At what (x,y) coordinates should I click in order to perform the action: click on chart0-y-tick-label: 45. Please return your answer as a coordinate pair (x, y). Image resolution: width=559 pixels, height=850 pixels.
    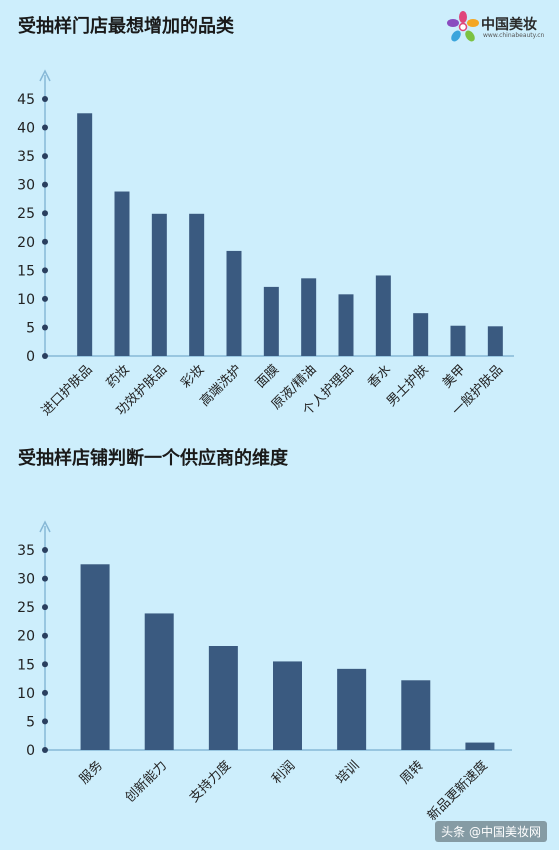
    Looking at the image, I should click on (26, 100).